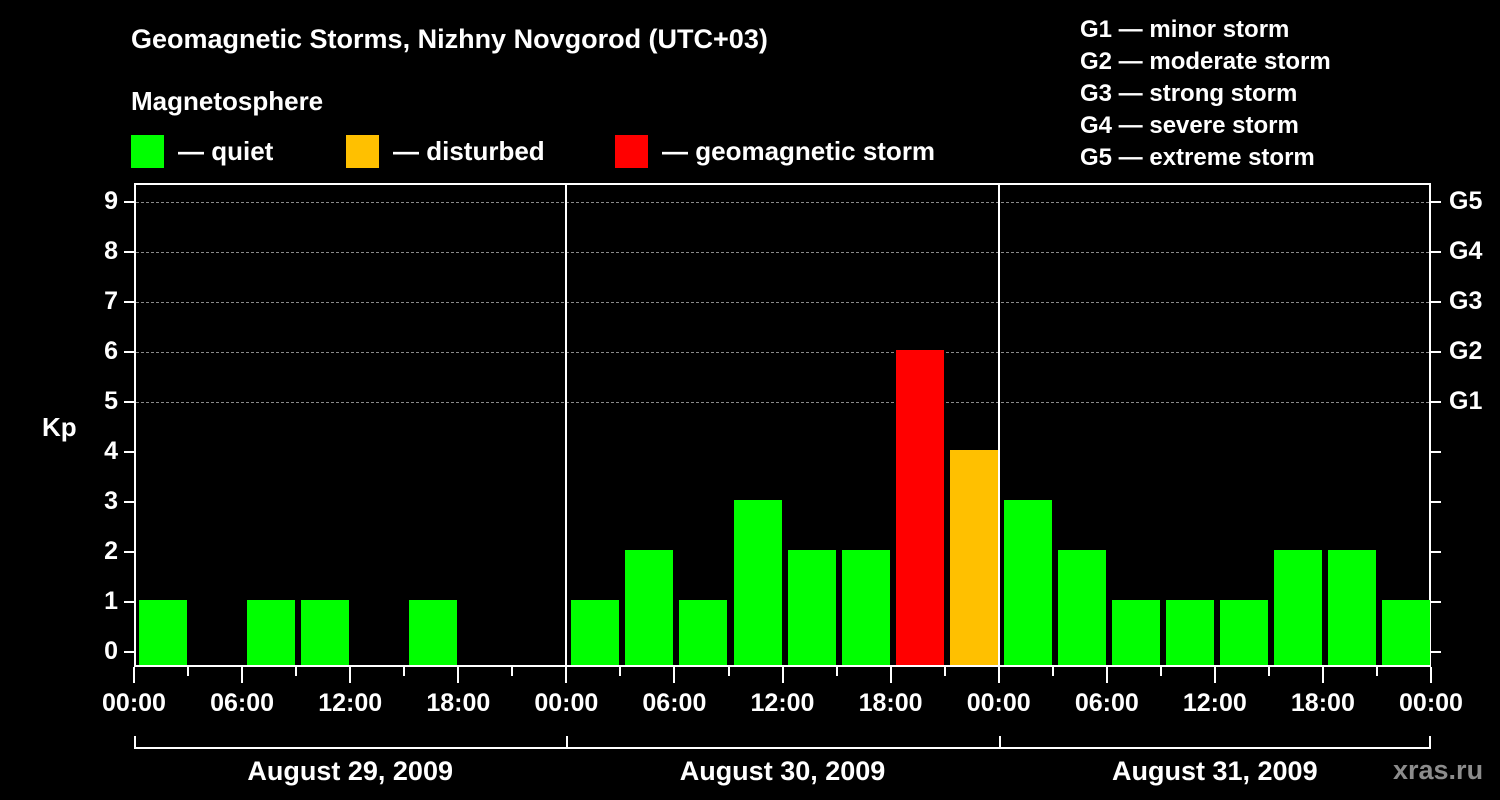  Describe the element at coordinates (111, 551) in the screenshot. I see `y-tick-label: 2` at that location.